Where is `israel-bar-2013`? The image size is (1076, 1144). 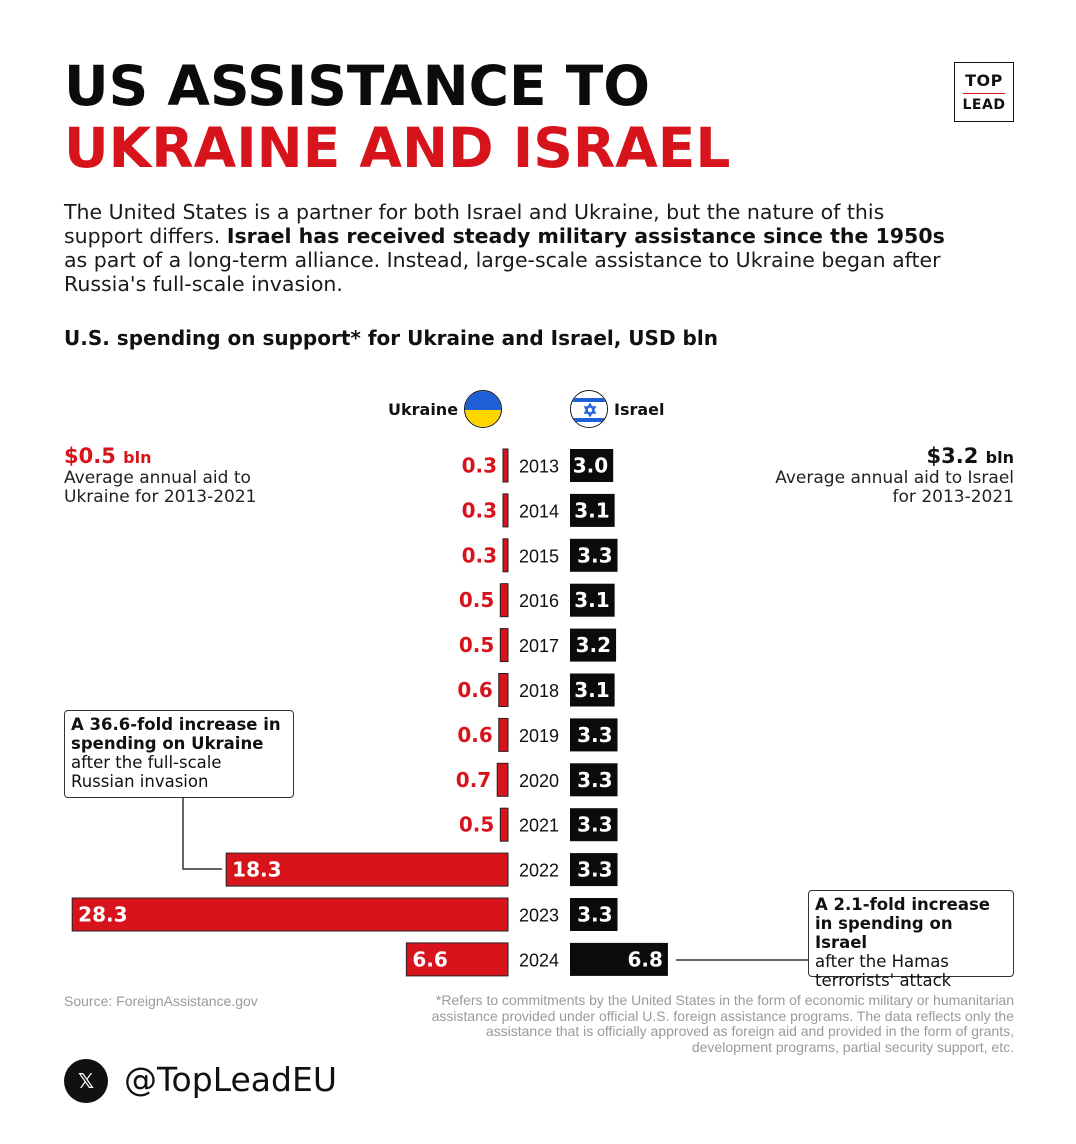
israel-bar-2013 is located at coordinates (592, 465).